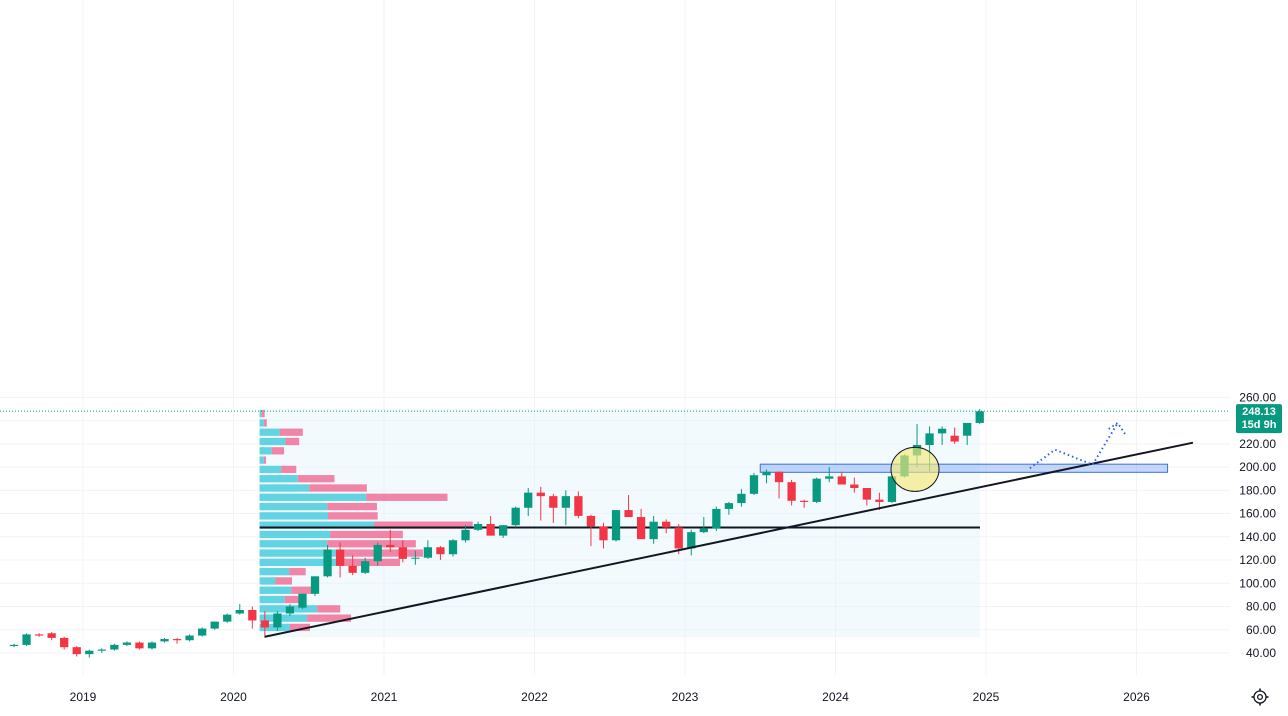 The height and width of the screenshot is (716, 1288). Describe the element at coordinates (685, 697) in the screenshot. I see `time-tick-label: 2023` at that location.